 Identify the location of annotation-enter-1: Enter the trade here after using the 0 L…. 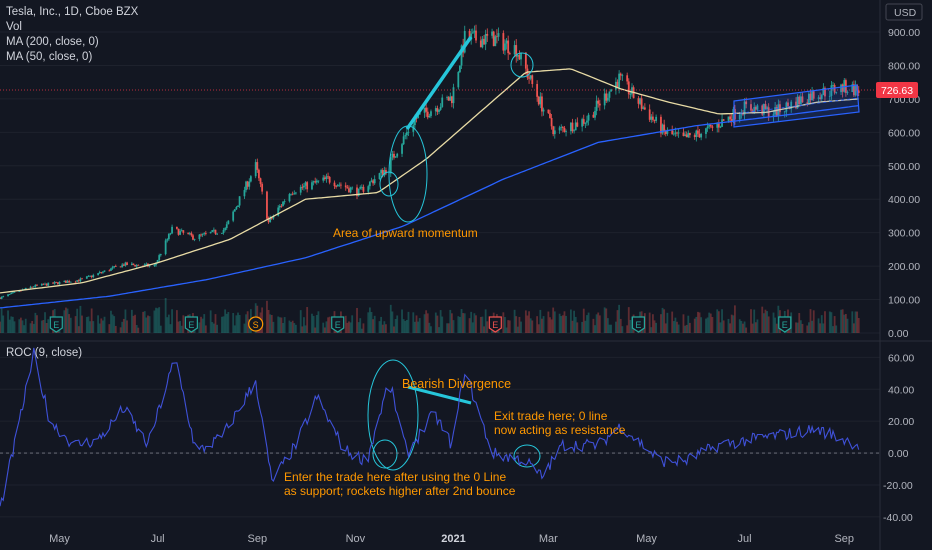
(395, 477).